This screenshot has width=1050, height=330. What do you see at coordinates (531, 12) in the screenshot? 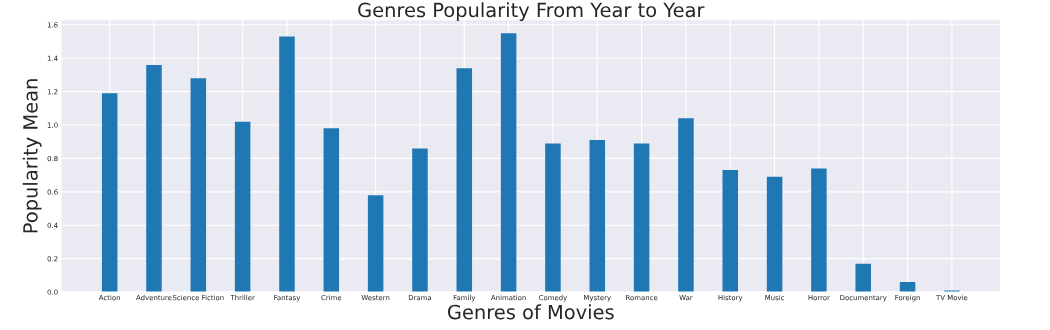
I see `chart-title: Genres Popularity From Year to Year` at bounding box center [531, 12].